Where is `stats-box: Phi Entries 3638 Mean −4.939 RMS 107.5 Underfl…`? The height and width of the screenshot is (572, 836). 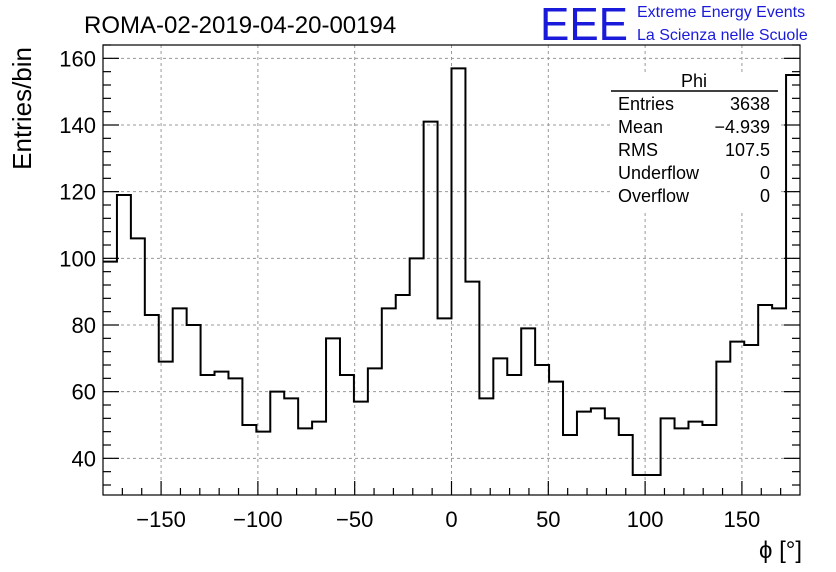
stats-box: Phi Entries 3638 Mean −4.939 RMS 107.5 Underfl… is located at coordinates (696, 140).